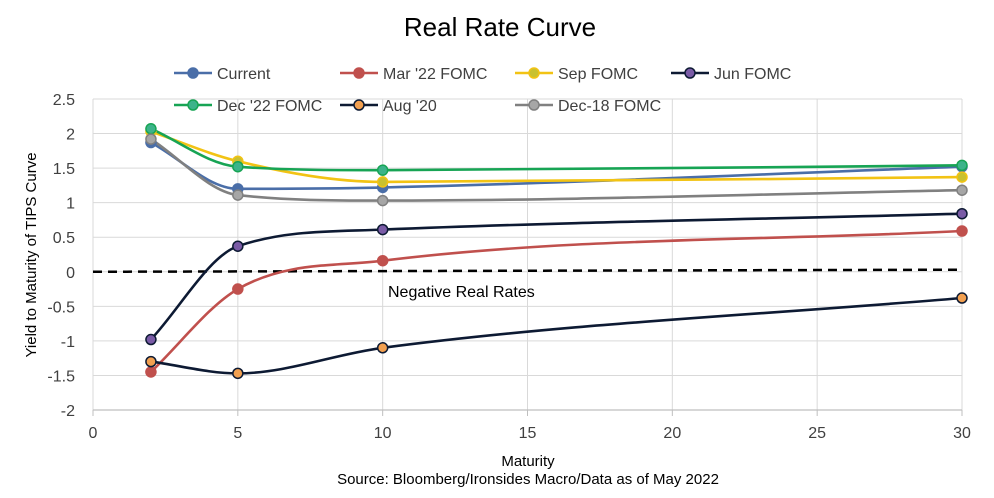 The image size is (994, 498). What do you see at coordinates (609, 106) in the screenshot?
I see `legend-label: Dec-18 FOMC` at bounding box center [609, 106].